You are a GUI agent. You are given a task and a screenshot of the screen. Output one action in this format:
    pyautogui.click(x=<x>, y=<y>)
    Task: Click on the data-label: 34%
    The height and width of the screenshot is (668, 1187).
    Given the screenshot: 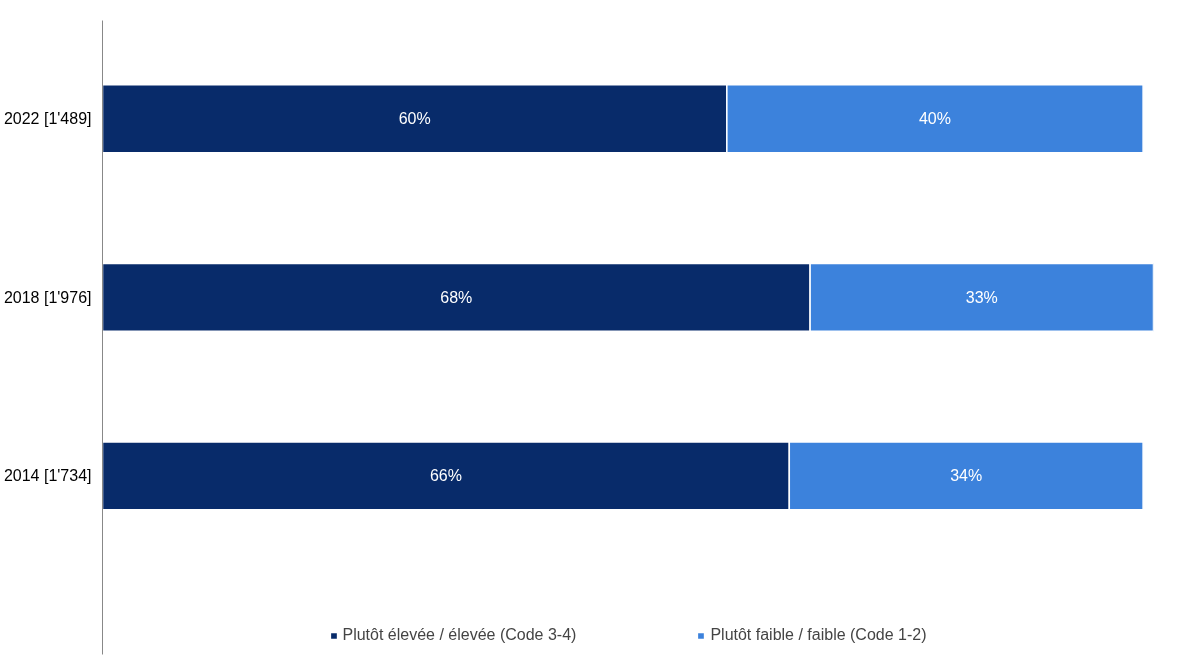 What is the action you would take?
    pyautogui.click(x=966, y=476)
    